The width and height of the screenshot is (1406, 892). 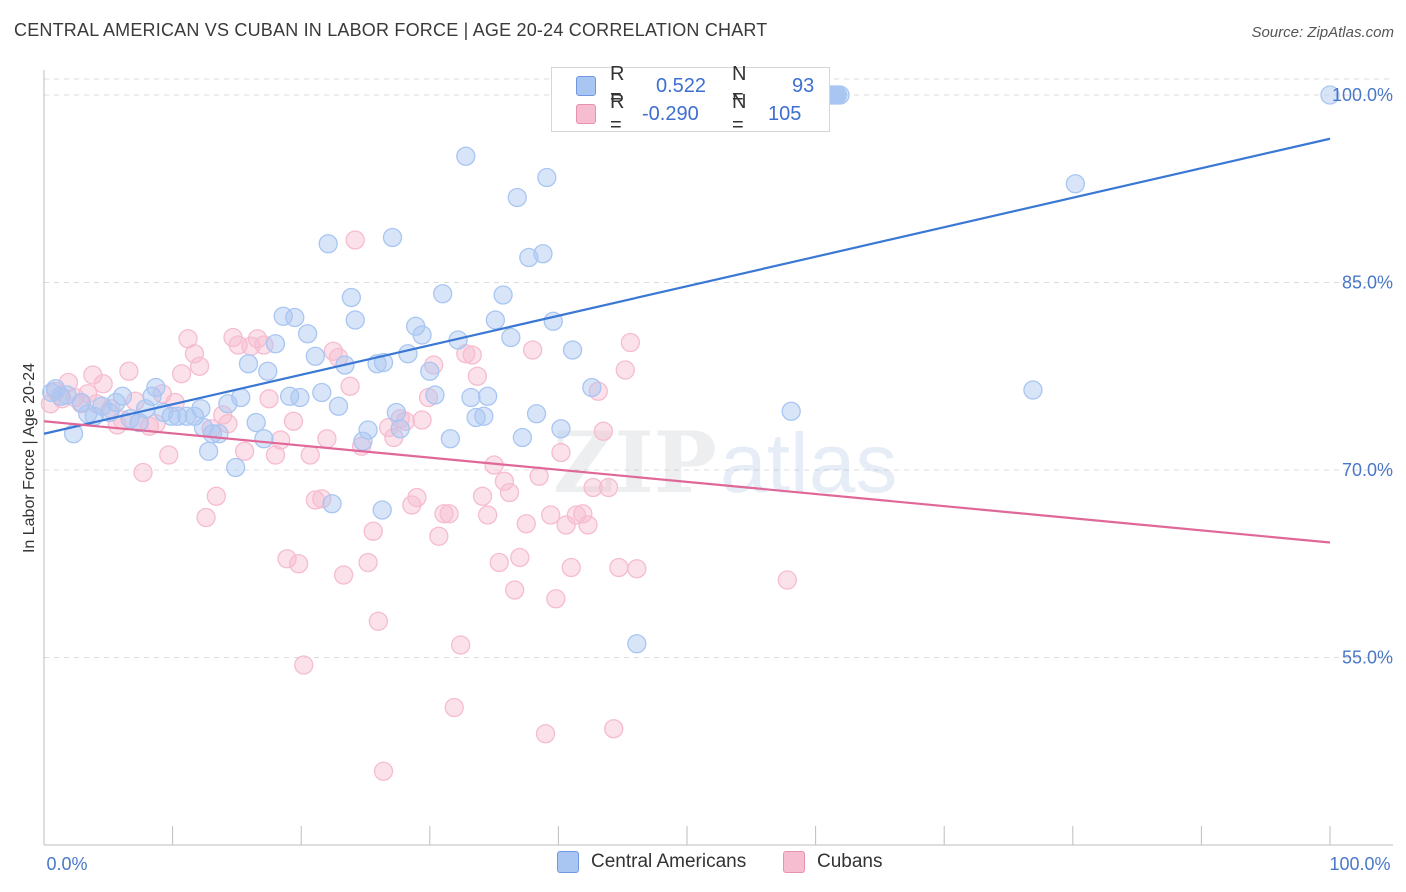 I want to click on legend-n-label: N =, so click(x=739, y=113).